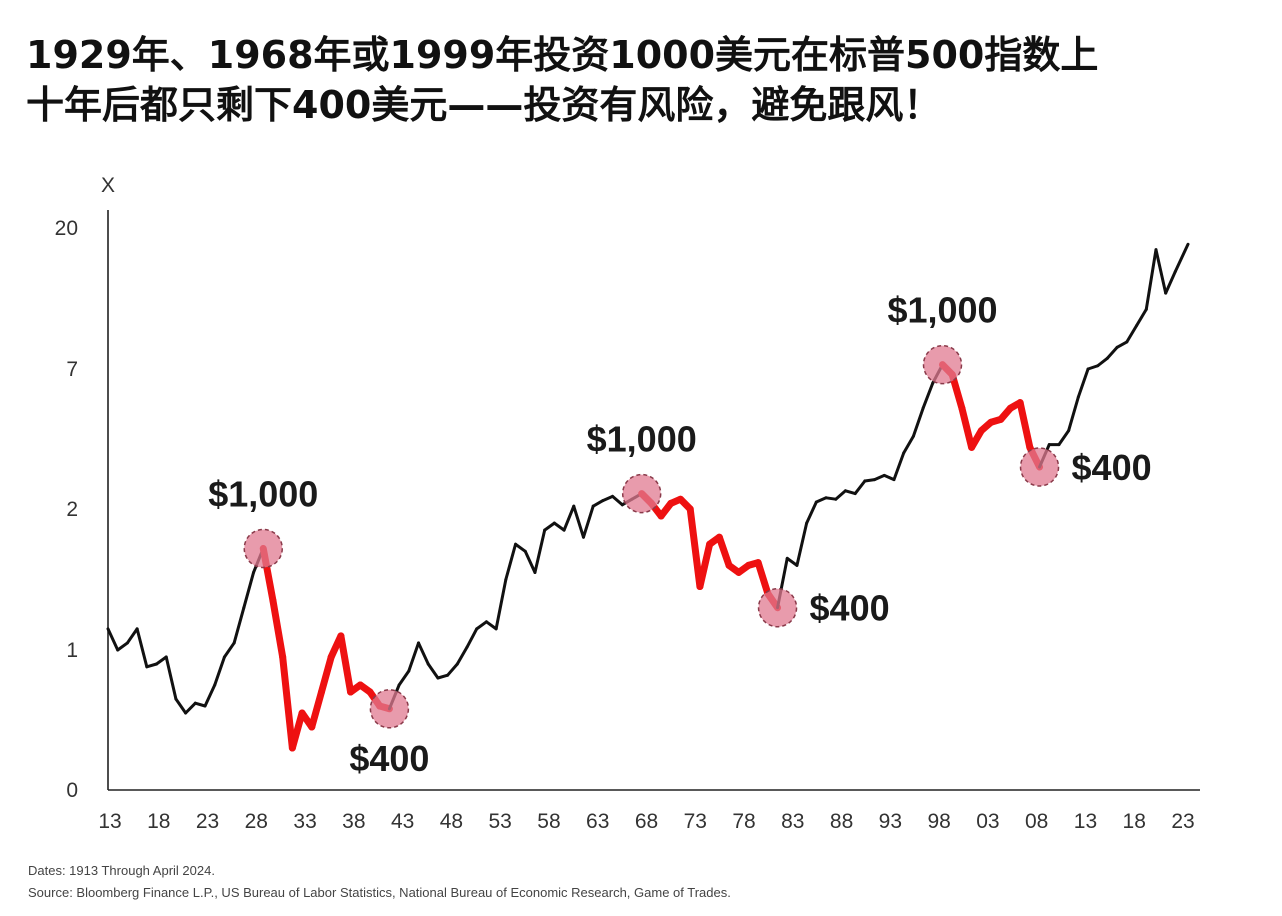 The image size is (1282, 916). I want to click on x-tick-label: 93, so click(890, 821).